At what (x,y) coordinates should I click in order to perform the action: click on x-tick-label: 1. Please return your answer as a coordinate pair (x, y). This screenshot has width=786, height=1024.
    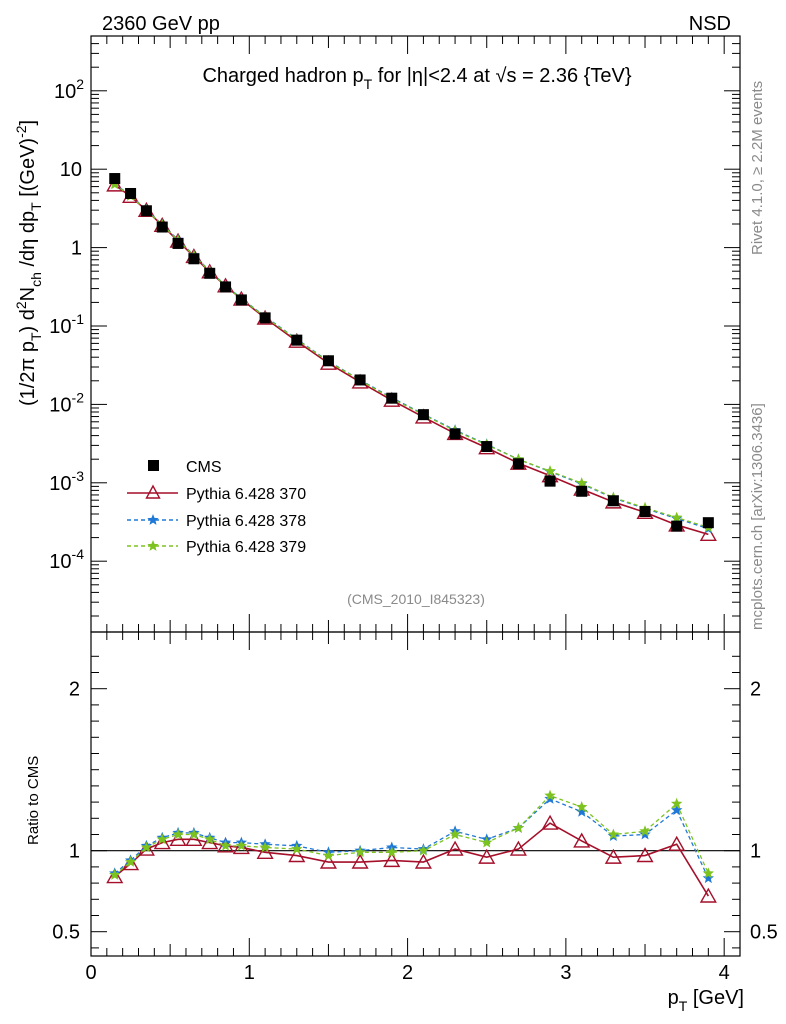
    Looking at the image, I should click on (249, 973).